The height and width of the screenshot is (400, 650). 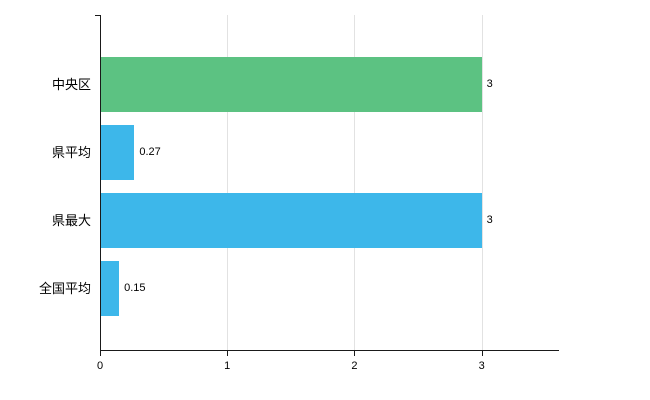 What do you see at coordinates (71, 84) in the screenshot?
I see `category-label: 中央区` at bounding box center [71, 84].